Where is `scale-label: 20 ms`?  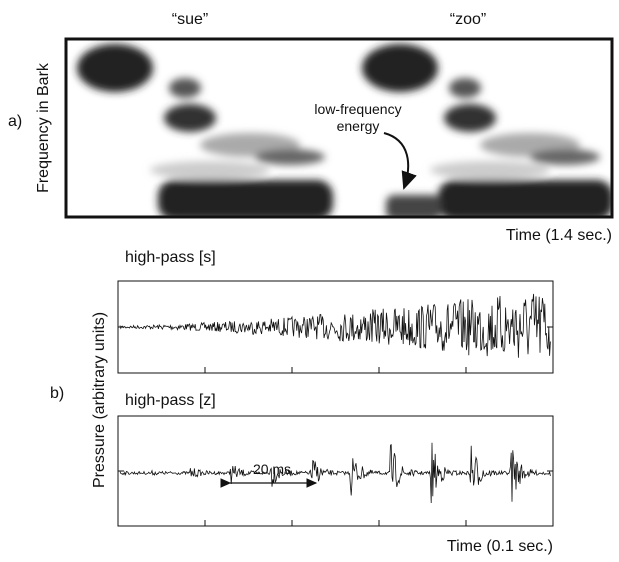 scale-label: 20 ms is located at coordinates (272, 469).